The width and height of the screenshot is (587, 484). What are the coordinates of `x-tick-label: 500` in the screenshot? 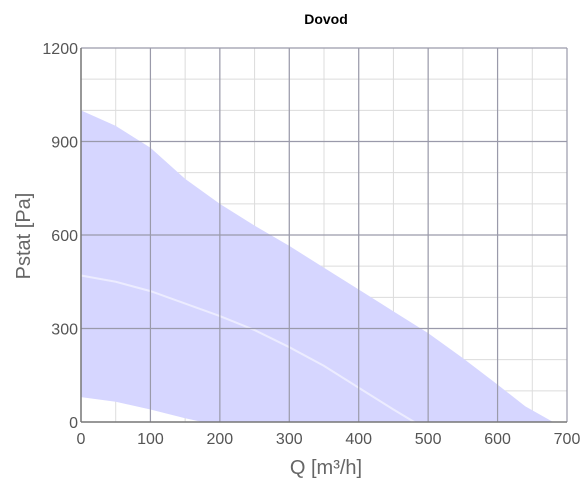 It's located at (428, 439).